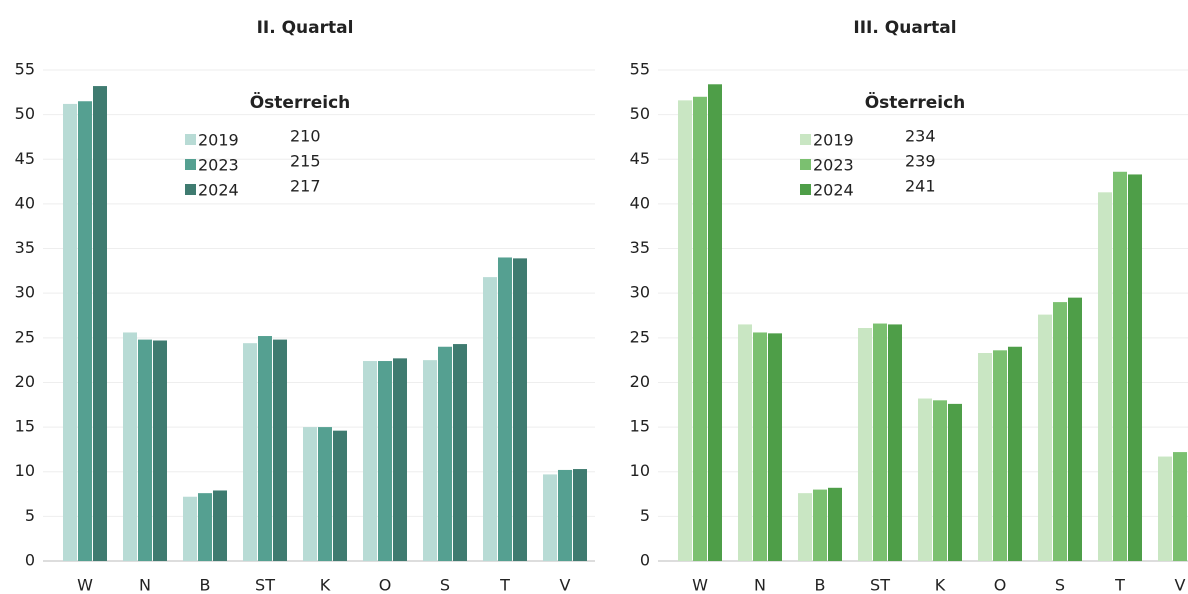 The width and height of the screenshot is (1188, 594). Describe the element at coordinates (640, 247) in the screenshot. I see `y-tick-label: 35` at that location.